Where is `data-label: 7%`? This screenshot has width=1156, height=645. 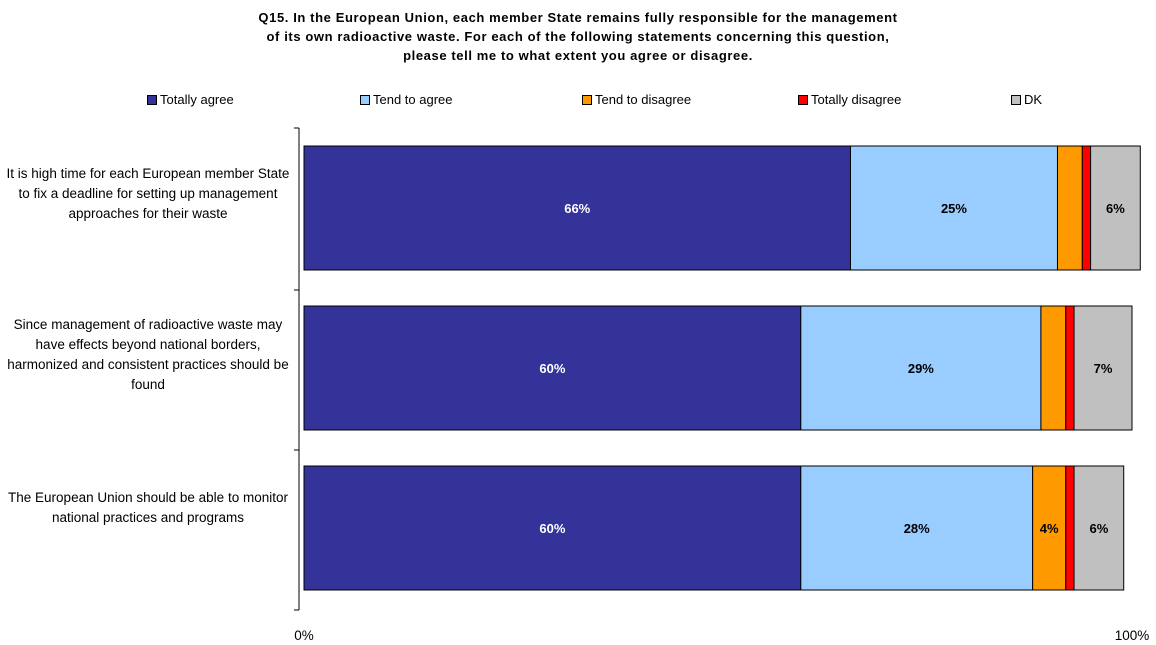 data-label: 7% is located at coordinates (1103, 368).